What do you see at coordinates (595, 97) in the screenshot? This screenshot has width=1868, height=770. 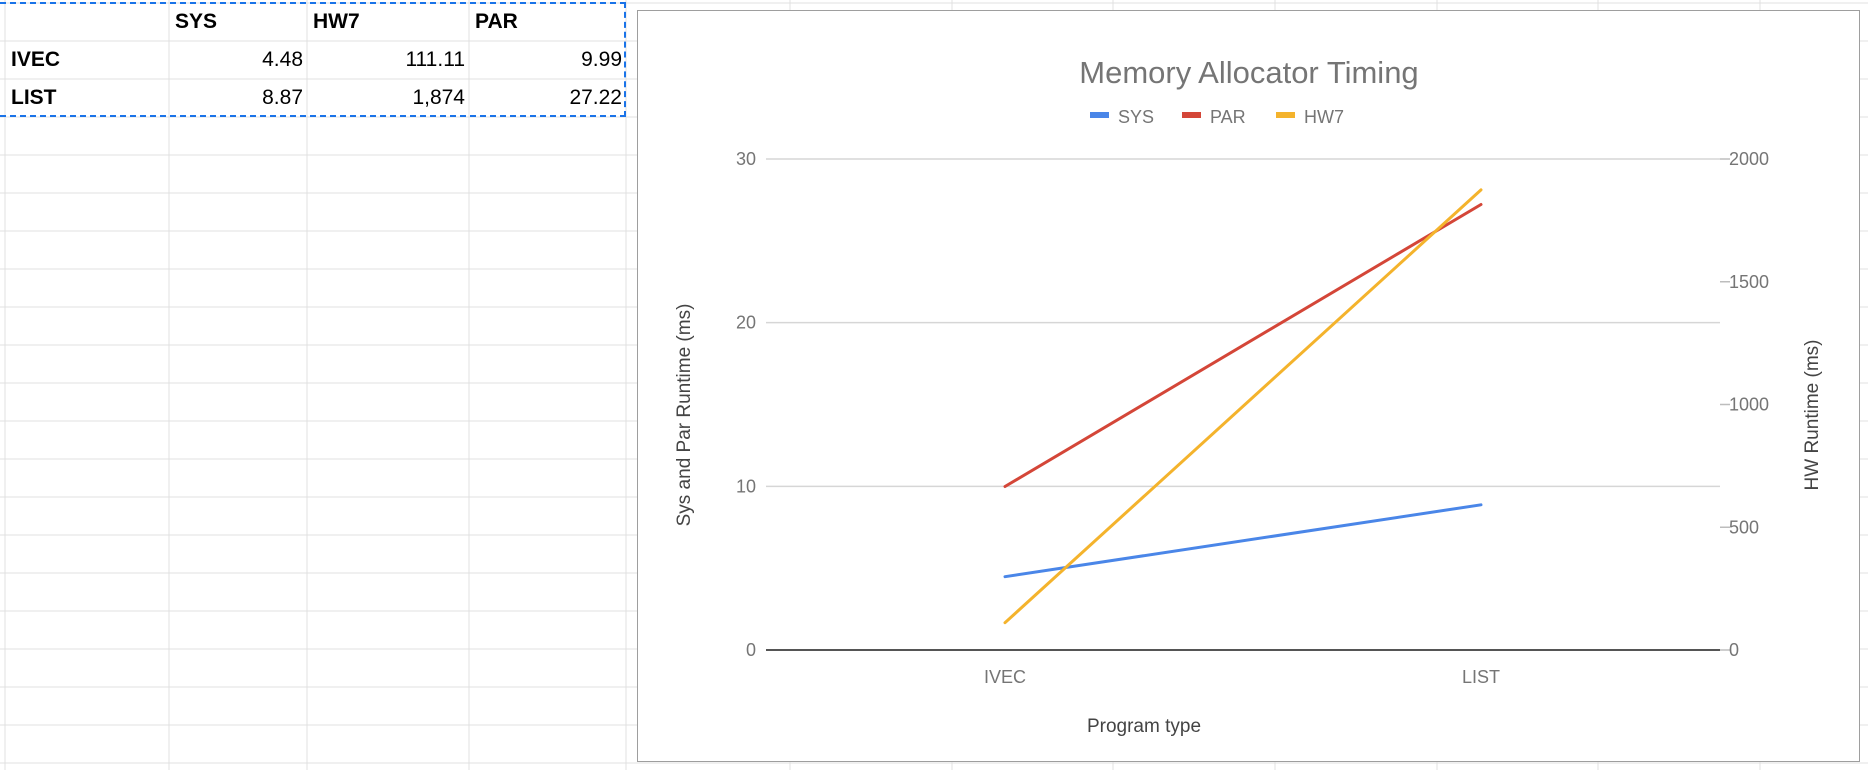 I see `cell-list-par: 27.22` at bounding box center [595, 97].